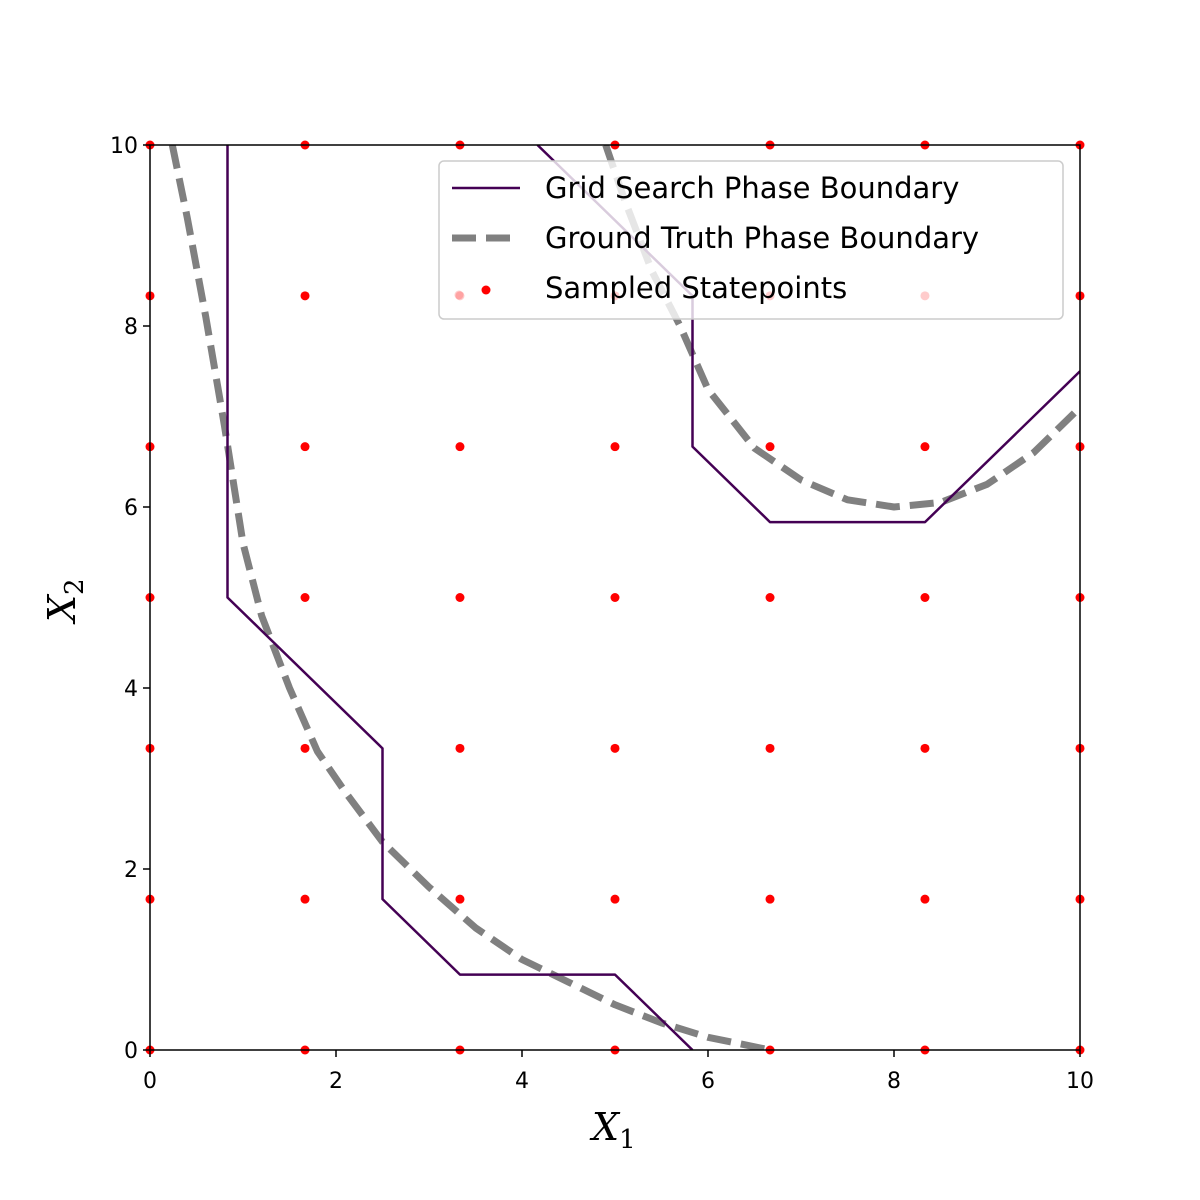  I want to click on y-tick-label-2: 4, so click(131, 689).